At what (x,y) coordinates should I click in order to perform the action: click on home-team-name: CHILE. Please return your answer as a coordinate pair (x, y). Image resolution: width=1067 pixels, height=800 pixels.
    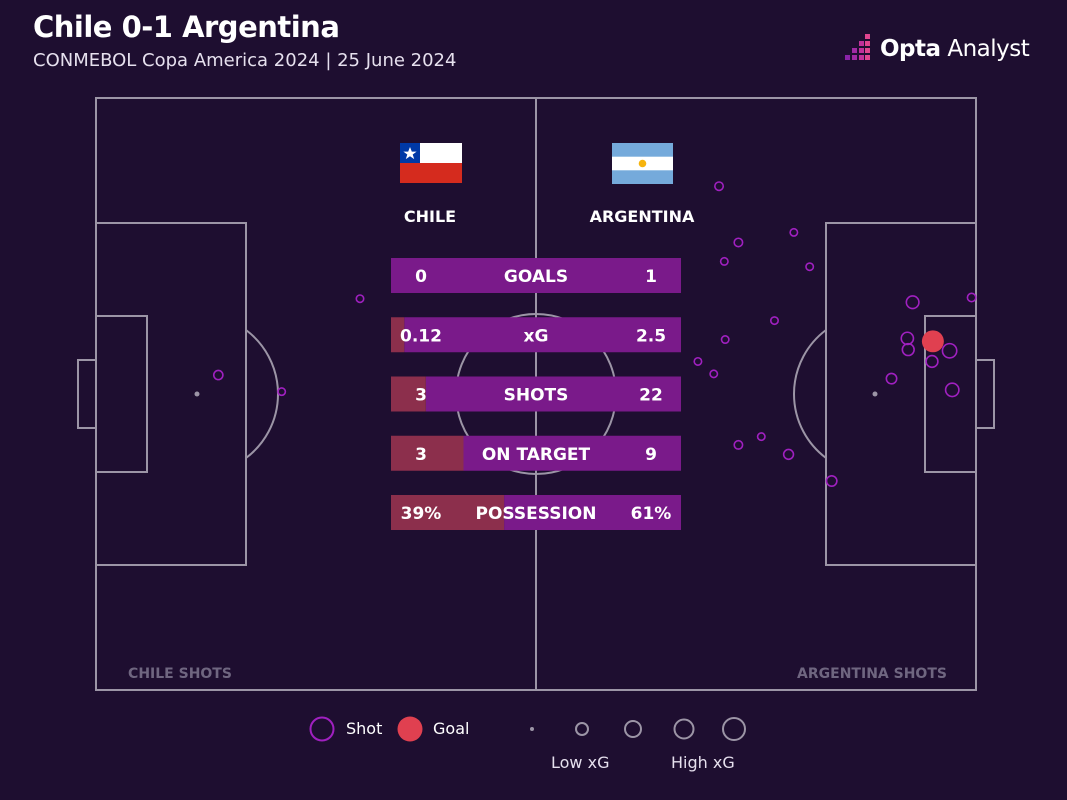
    Looking at the image, I should click on (430, 216).